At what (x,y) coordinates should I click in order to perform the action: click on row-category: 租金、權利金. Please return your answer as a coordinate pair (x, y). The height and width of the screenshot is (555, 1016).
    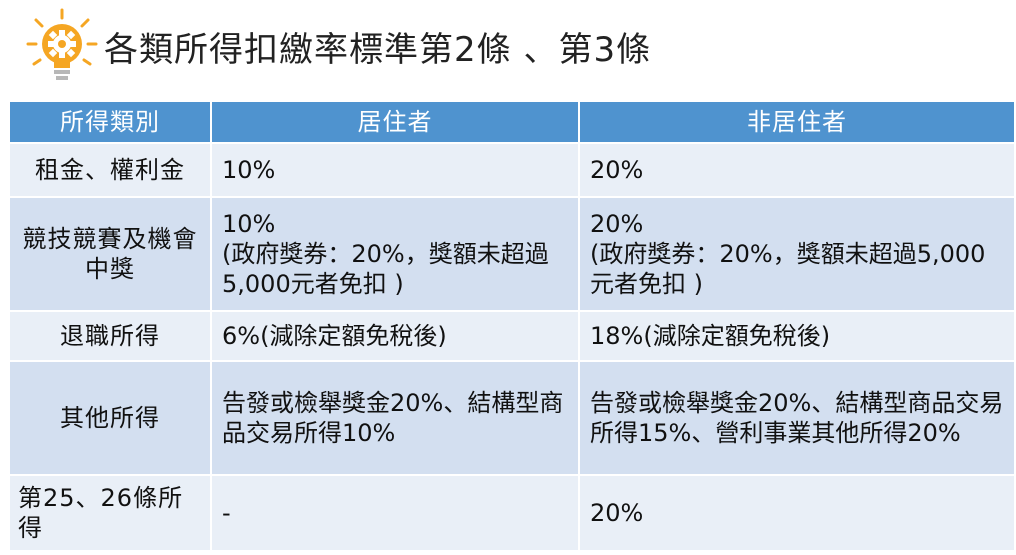
    Looking at the image, I should click on (110, 170).